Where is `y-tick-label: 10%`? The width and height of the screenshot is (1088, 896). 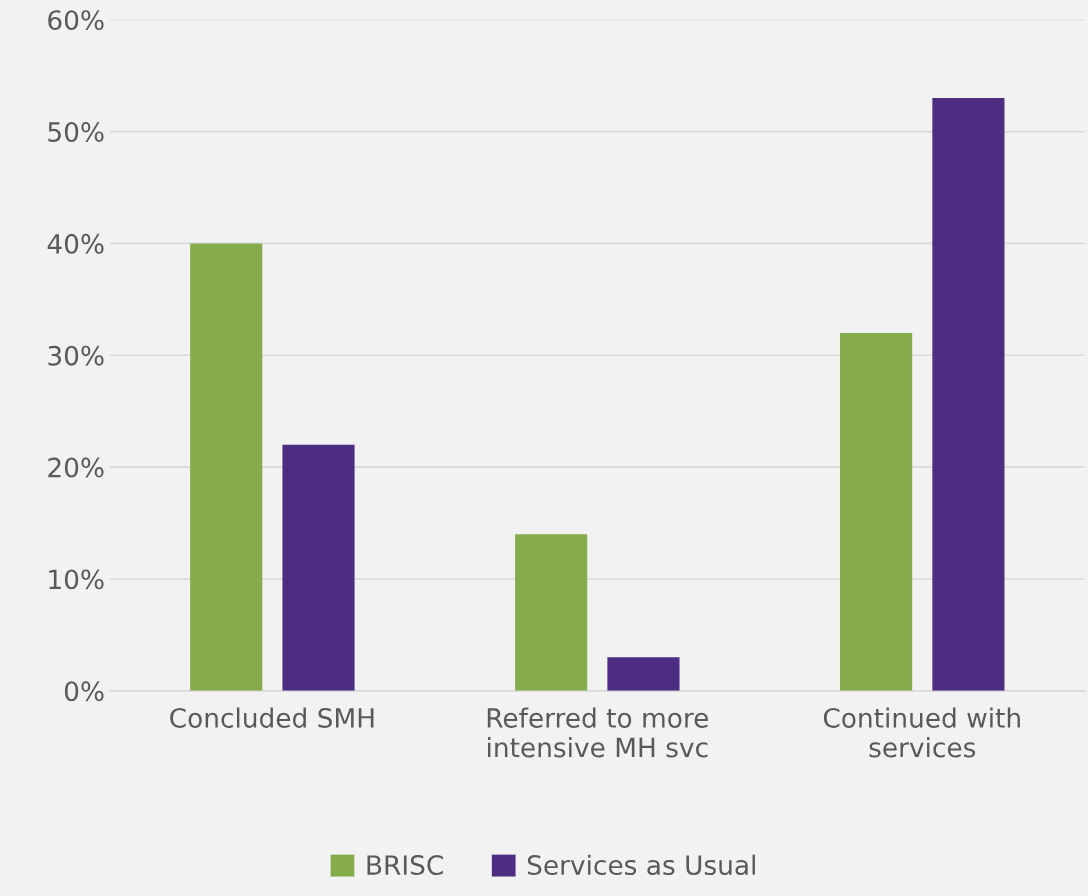
y-tick-label: 10% is located at coordinates (76, 579).